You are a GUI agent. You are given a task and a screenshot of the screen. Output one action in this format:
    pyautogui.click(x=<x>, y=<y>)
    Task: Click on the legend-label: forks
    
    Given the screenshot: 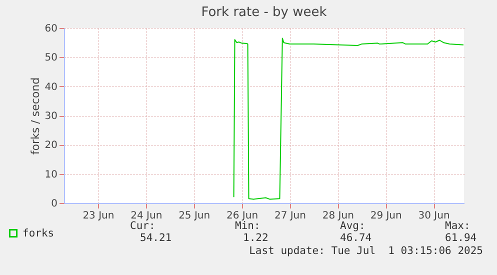 What is the action you would take?
    pyautogui.click(x=38, y=233)
    